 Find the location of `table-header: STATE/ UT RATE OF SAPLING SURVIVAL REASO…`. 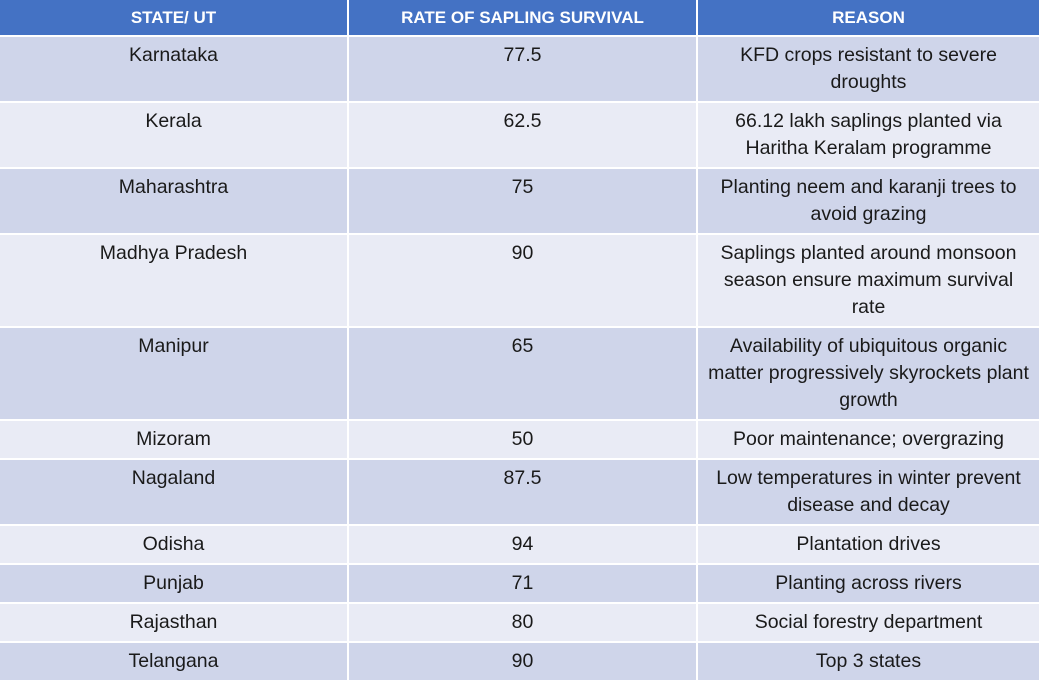

table-header: STATE/ UT RATE OF SAPLING SURVIVAL REASO… is located at coordinates (519, 18).